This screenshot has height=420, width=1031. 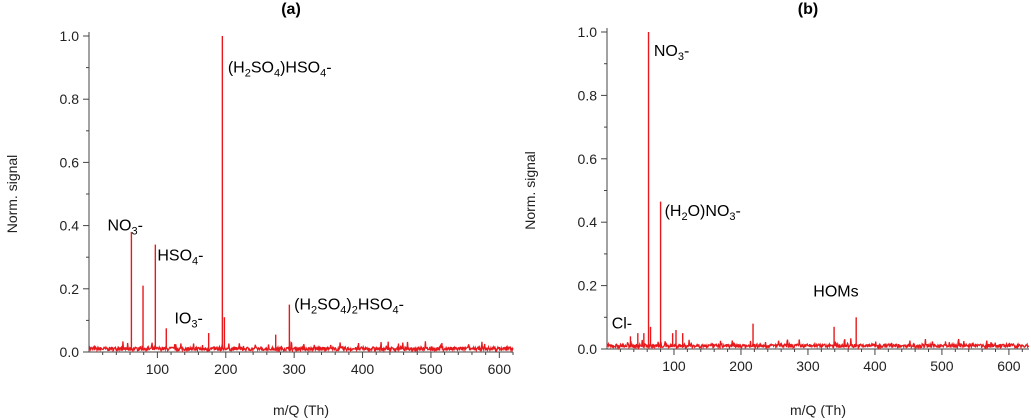 I want to click on annotation-hydrated-nitrate: (H2O)NO3-, so click(x=703, y=213).